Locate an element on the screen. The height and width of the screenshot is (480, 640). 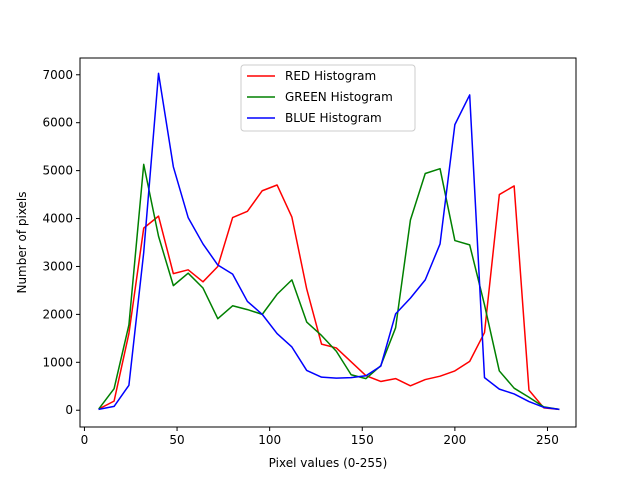
y-tick-label: 7000 is located at coordinates (57, 75).